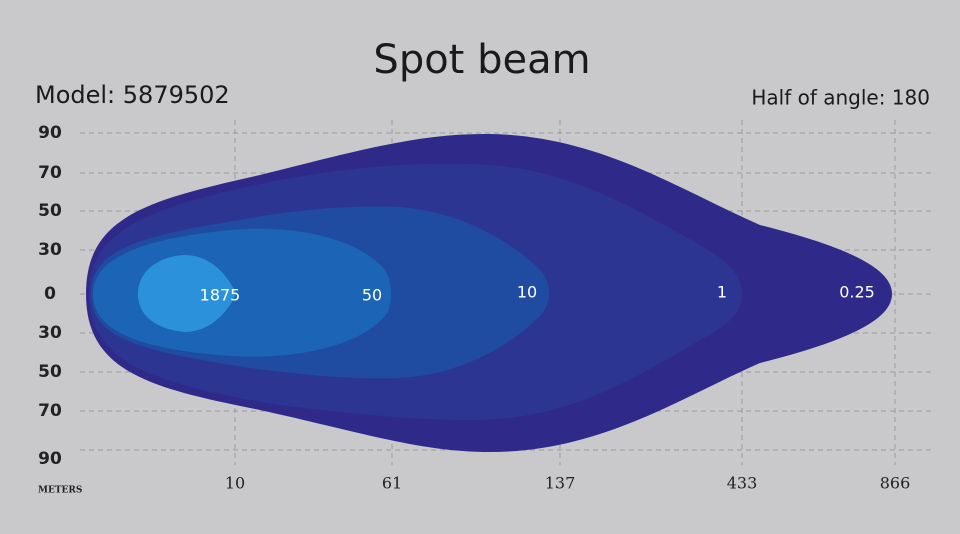  Describe the element at coordinates (742, 483) in the screenshot. I see `x-label: 433` at that location.